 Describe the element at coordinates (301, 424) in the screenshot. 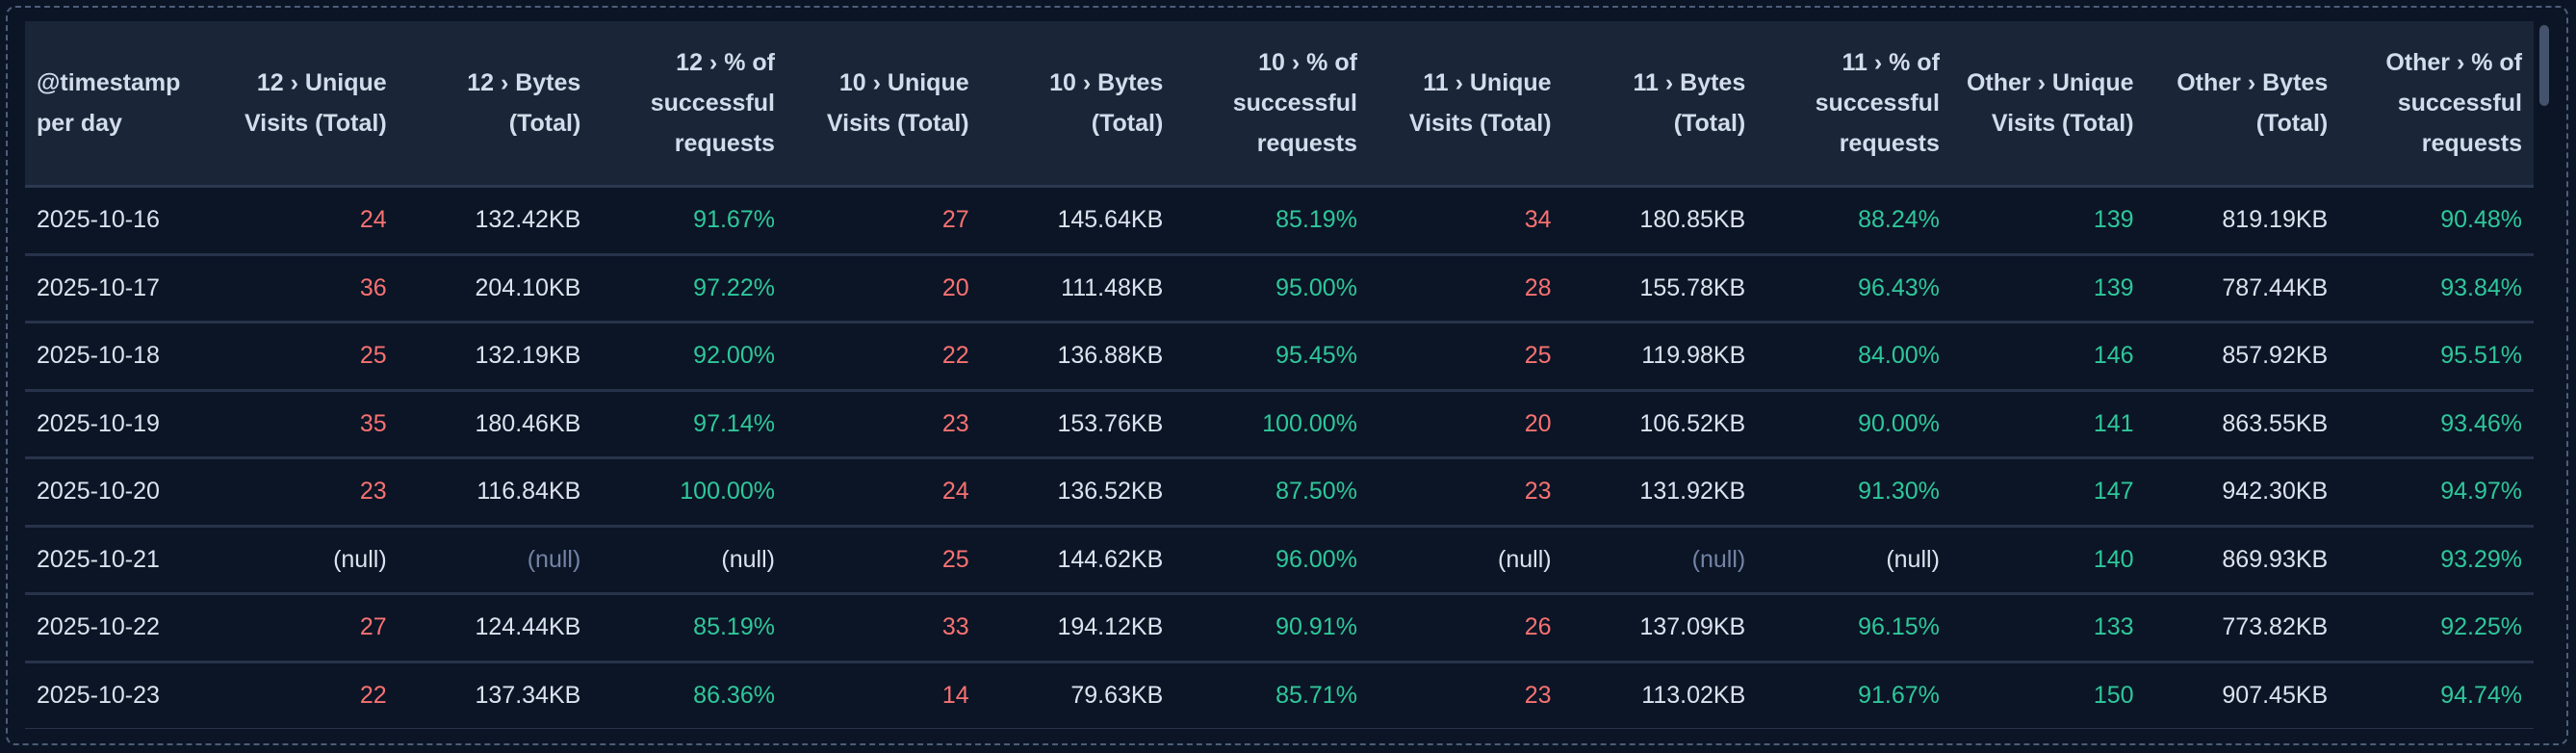

I see `table-cell: 35` at that location.